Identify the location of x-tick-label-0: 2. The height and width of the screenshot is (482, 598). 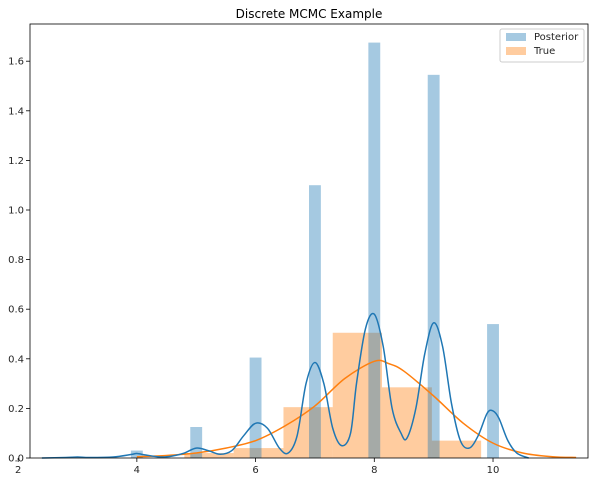
(18, 470).